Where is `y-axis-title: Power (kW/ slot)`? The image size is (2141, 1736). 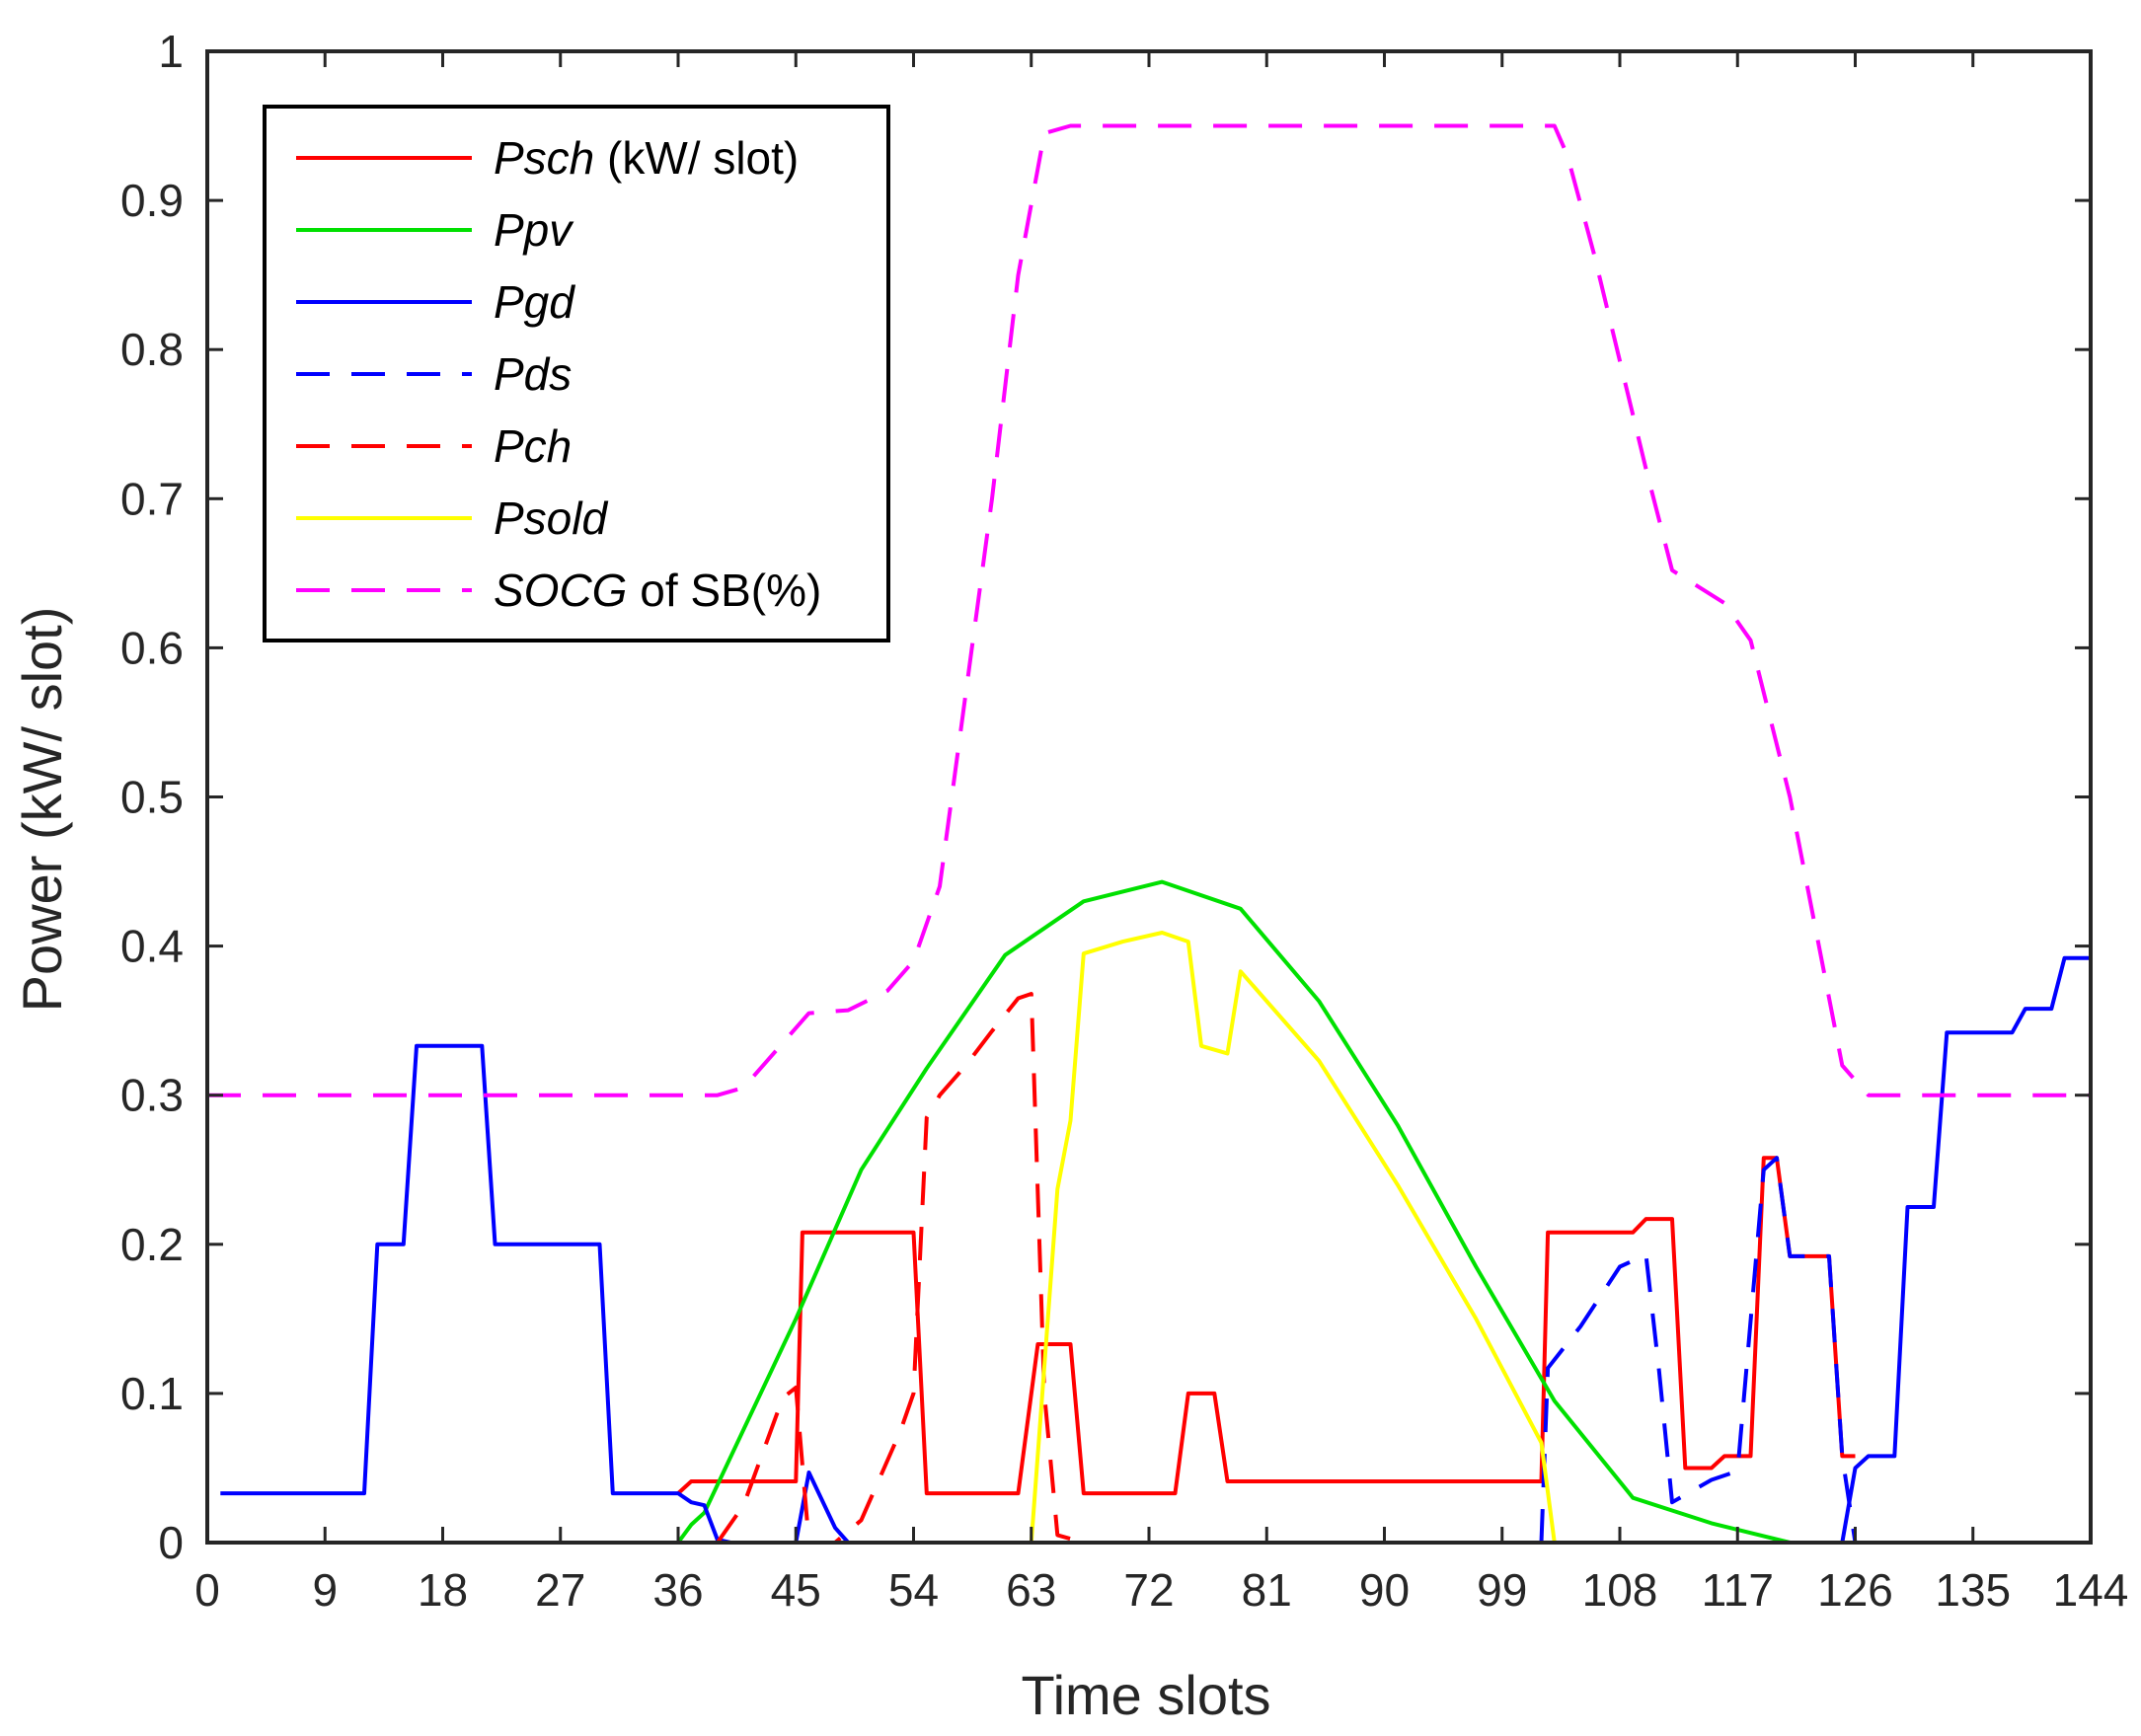
y-axis-title: Power (kW/ slot) is located at coordinates (42, 810).